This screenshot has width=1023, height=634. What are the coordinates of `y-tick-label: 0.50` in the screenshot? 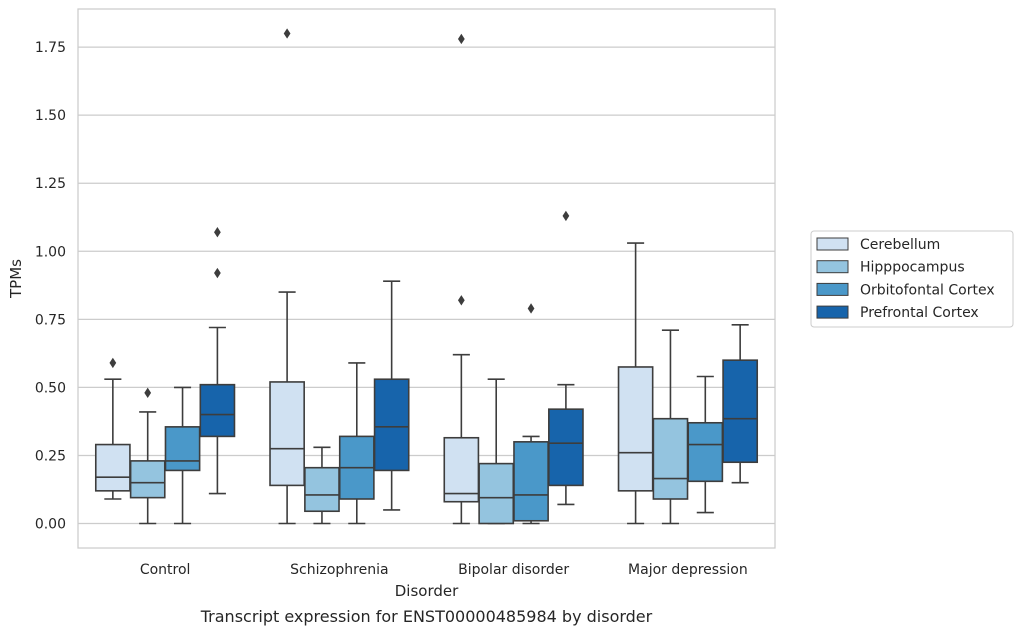 It's located at (50, 388).